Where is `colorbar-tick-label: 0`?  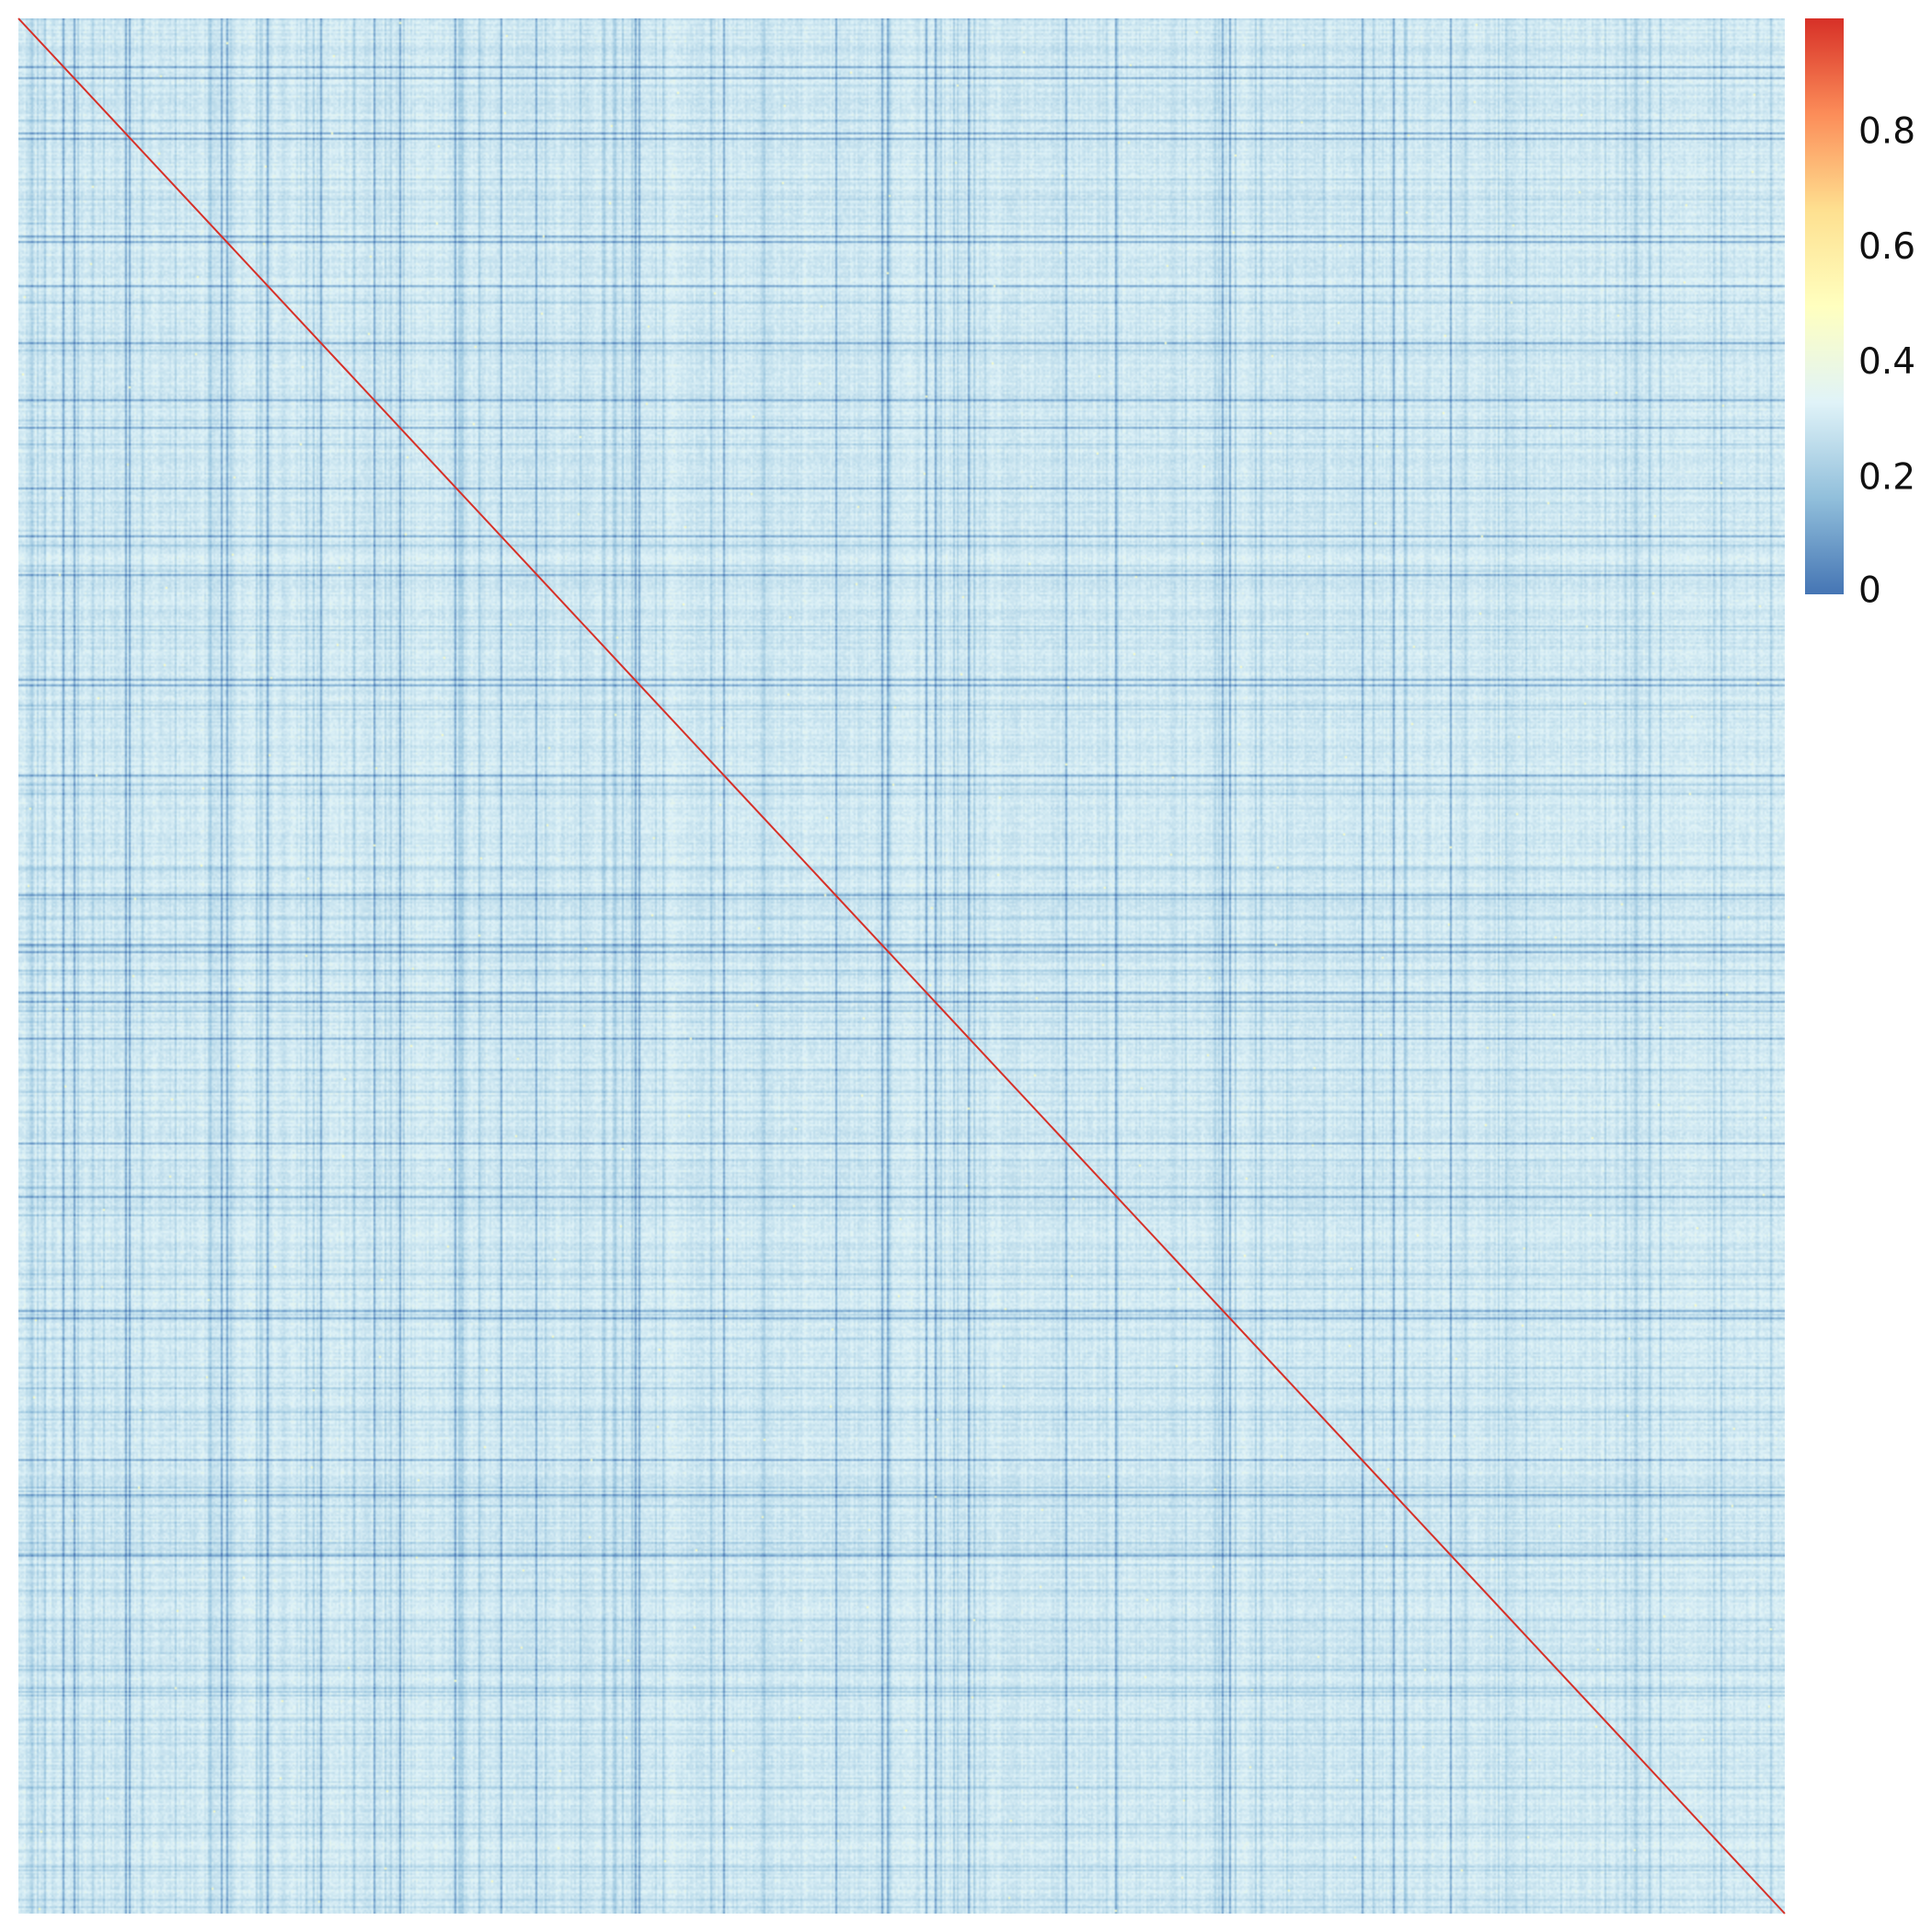
colorbar-tick-label: 0 is located at coordinates (1869, 591).